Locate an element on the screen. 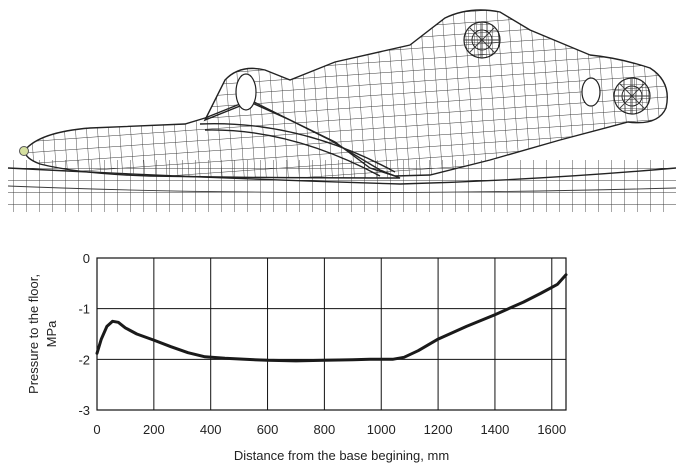  x-axis-title: Distance from the base begining, mm is located at coordinates (341, 455).